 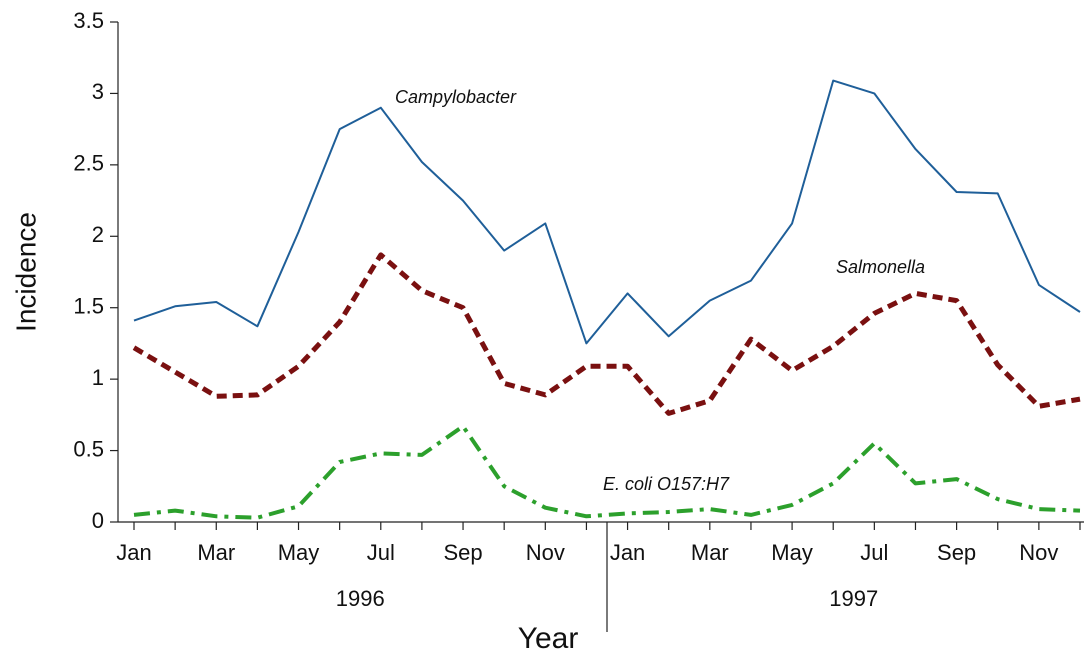 What do you see at coordinates (853, 598) in the screenshot?
I see `year-label: 1997` at bounding box center [853, 598].